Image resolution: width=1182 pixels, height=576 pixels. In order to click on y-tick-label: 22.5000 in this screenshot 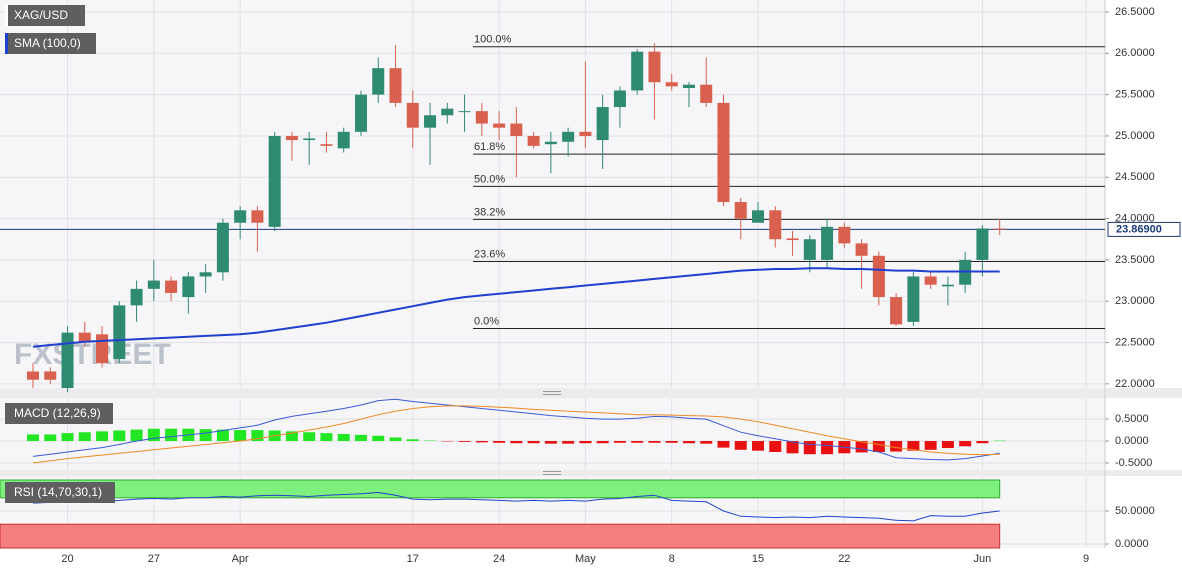, I will do `click(1135, 342)`.